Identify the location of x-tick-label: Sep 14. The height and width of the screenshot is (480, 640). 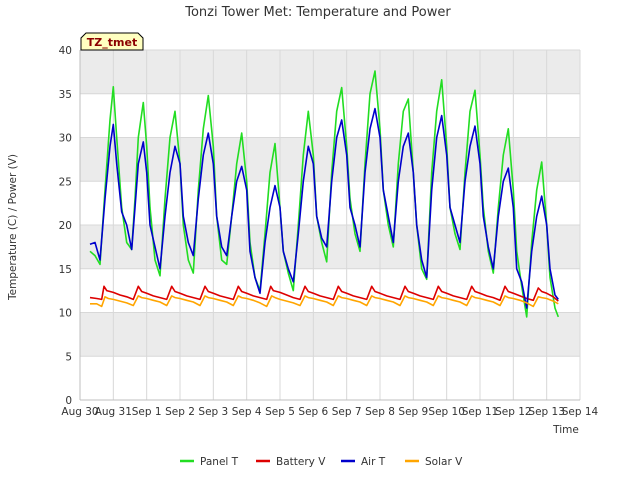
(580, 412).